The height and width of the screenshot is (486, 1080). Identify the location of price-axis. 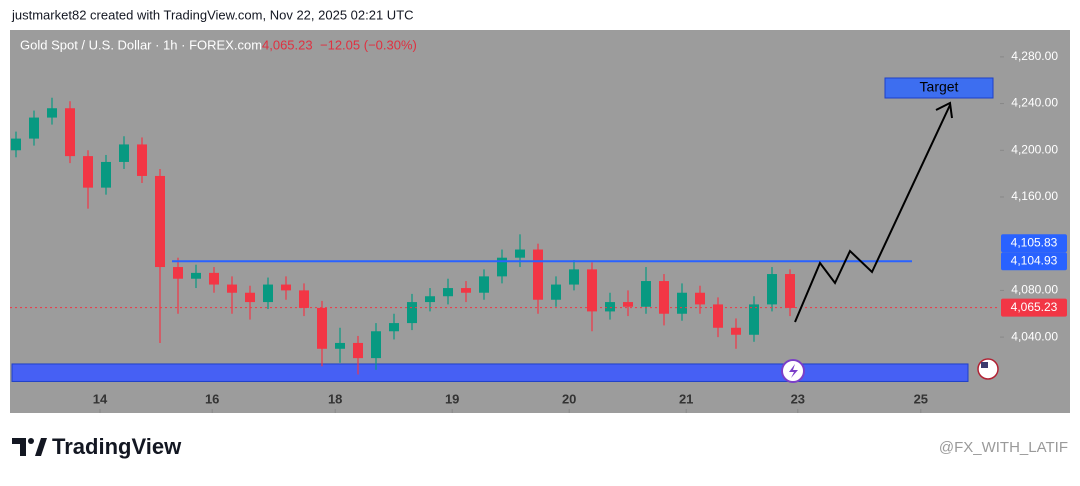
(1035, 221).